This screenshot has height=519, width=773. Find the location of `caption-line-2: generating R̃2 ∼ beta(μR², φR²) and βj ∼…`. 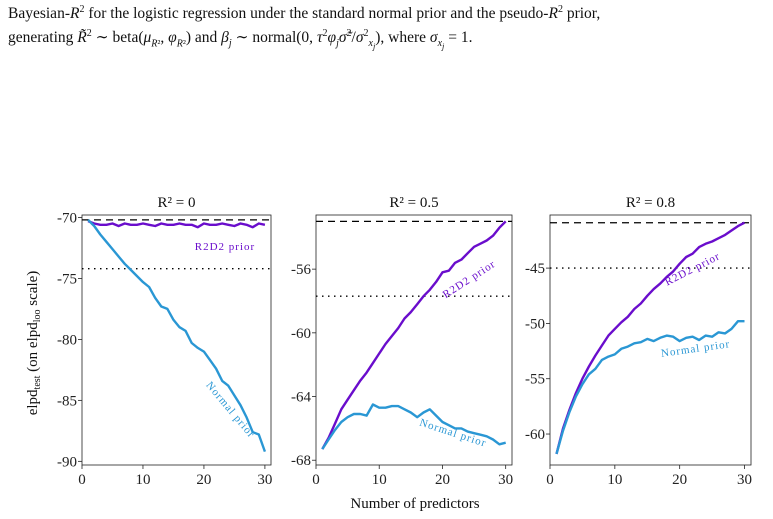

caption-line-2: generating R̃2 ∼ beta(μR², φR²) and βj ∼… is located at coordinates (240, 40).